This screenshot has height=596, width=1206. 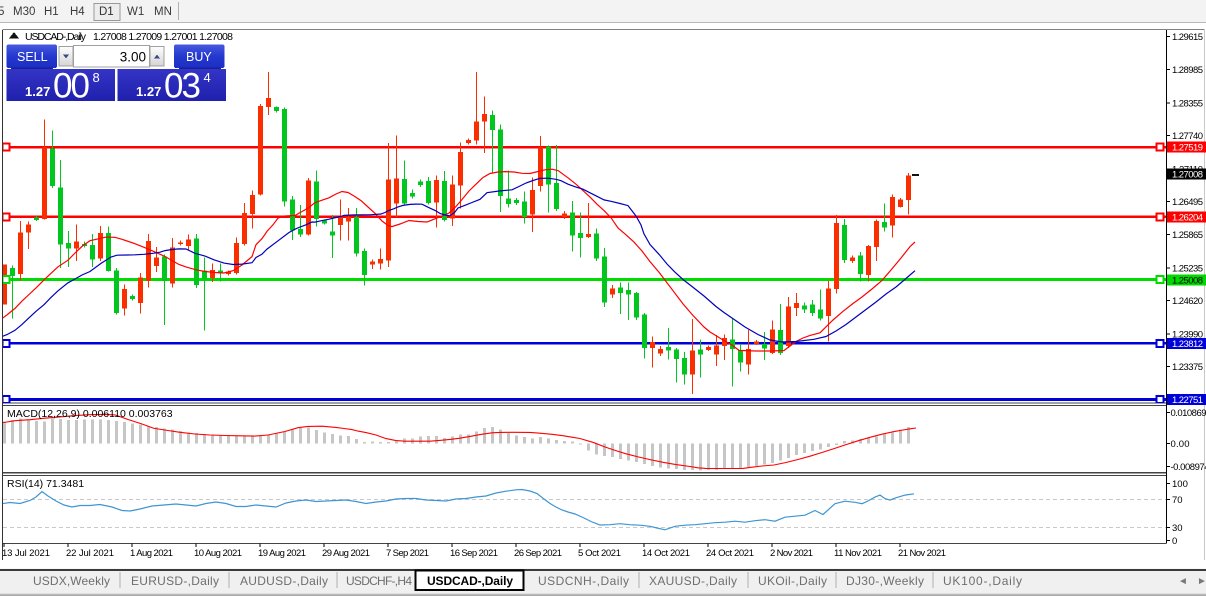 I want to click on svg-text: 1.26495, so click(x=1187, y=202).